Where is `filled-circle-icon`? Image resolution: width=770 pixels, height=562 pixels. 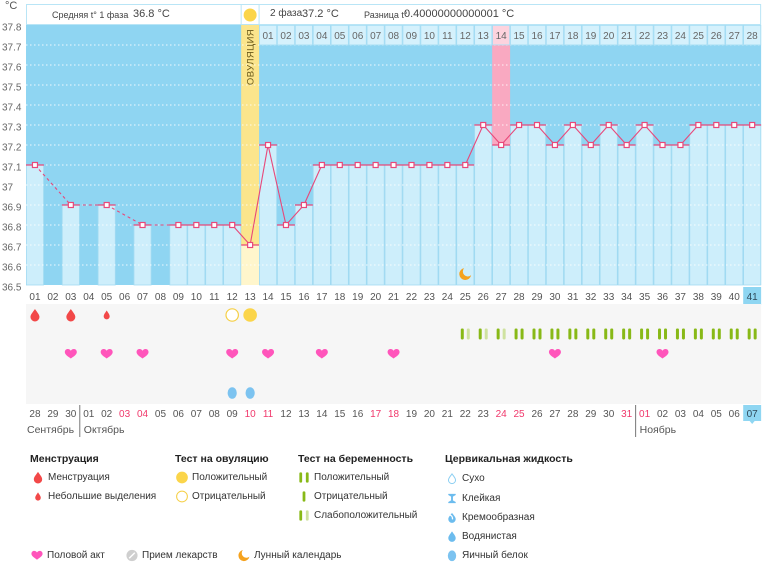 filled-circle-icon is located at coordinates (182, 477).